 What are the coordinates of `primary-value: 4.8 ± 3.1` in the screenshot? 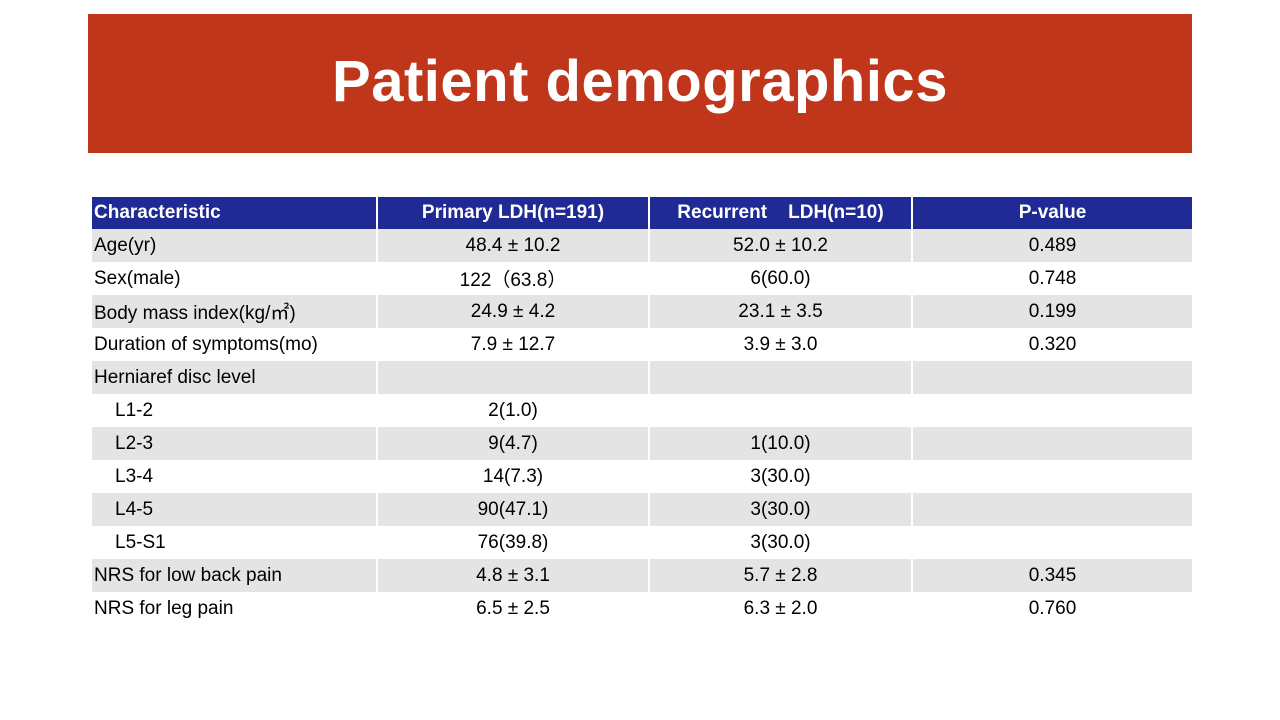 It's located at (513, 575).